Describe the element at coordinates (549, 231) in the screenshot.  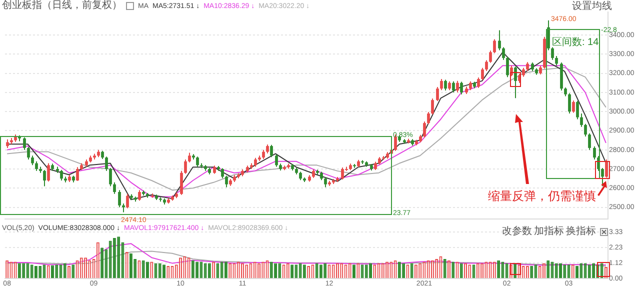
I see `annotation: 加指标` at that location.